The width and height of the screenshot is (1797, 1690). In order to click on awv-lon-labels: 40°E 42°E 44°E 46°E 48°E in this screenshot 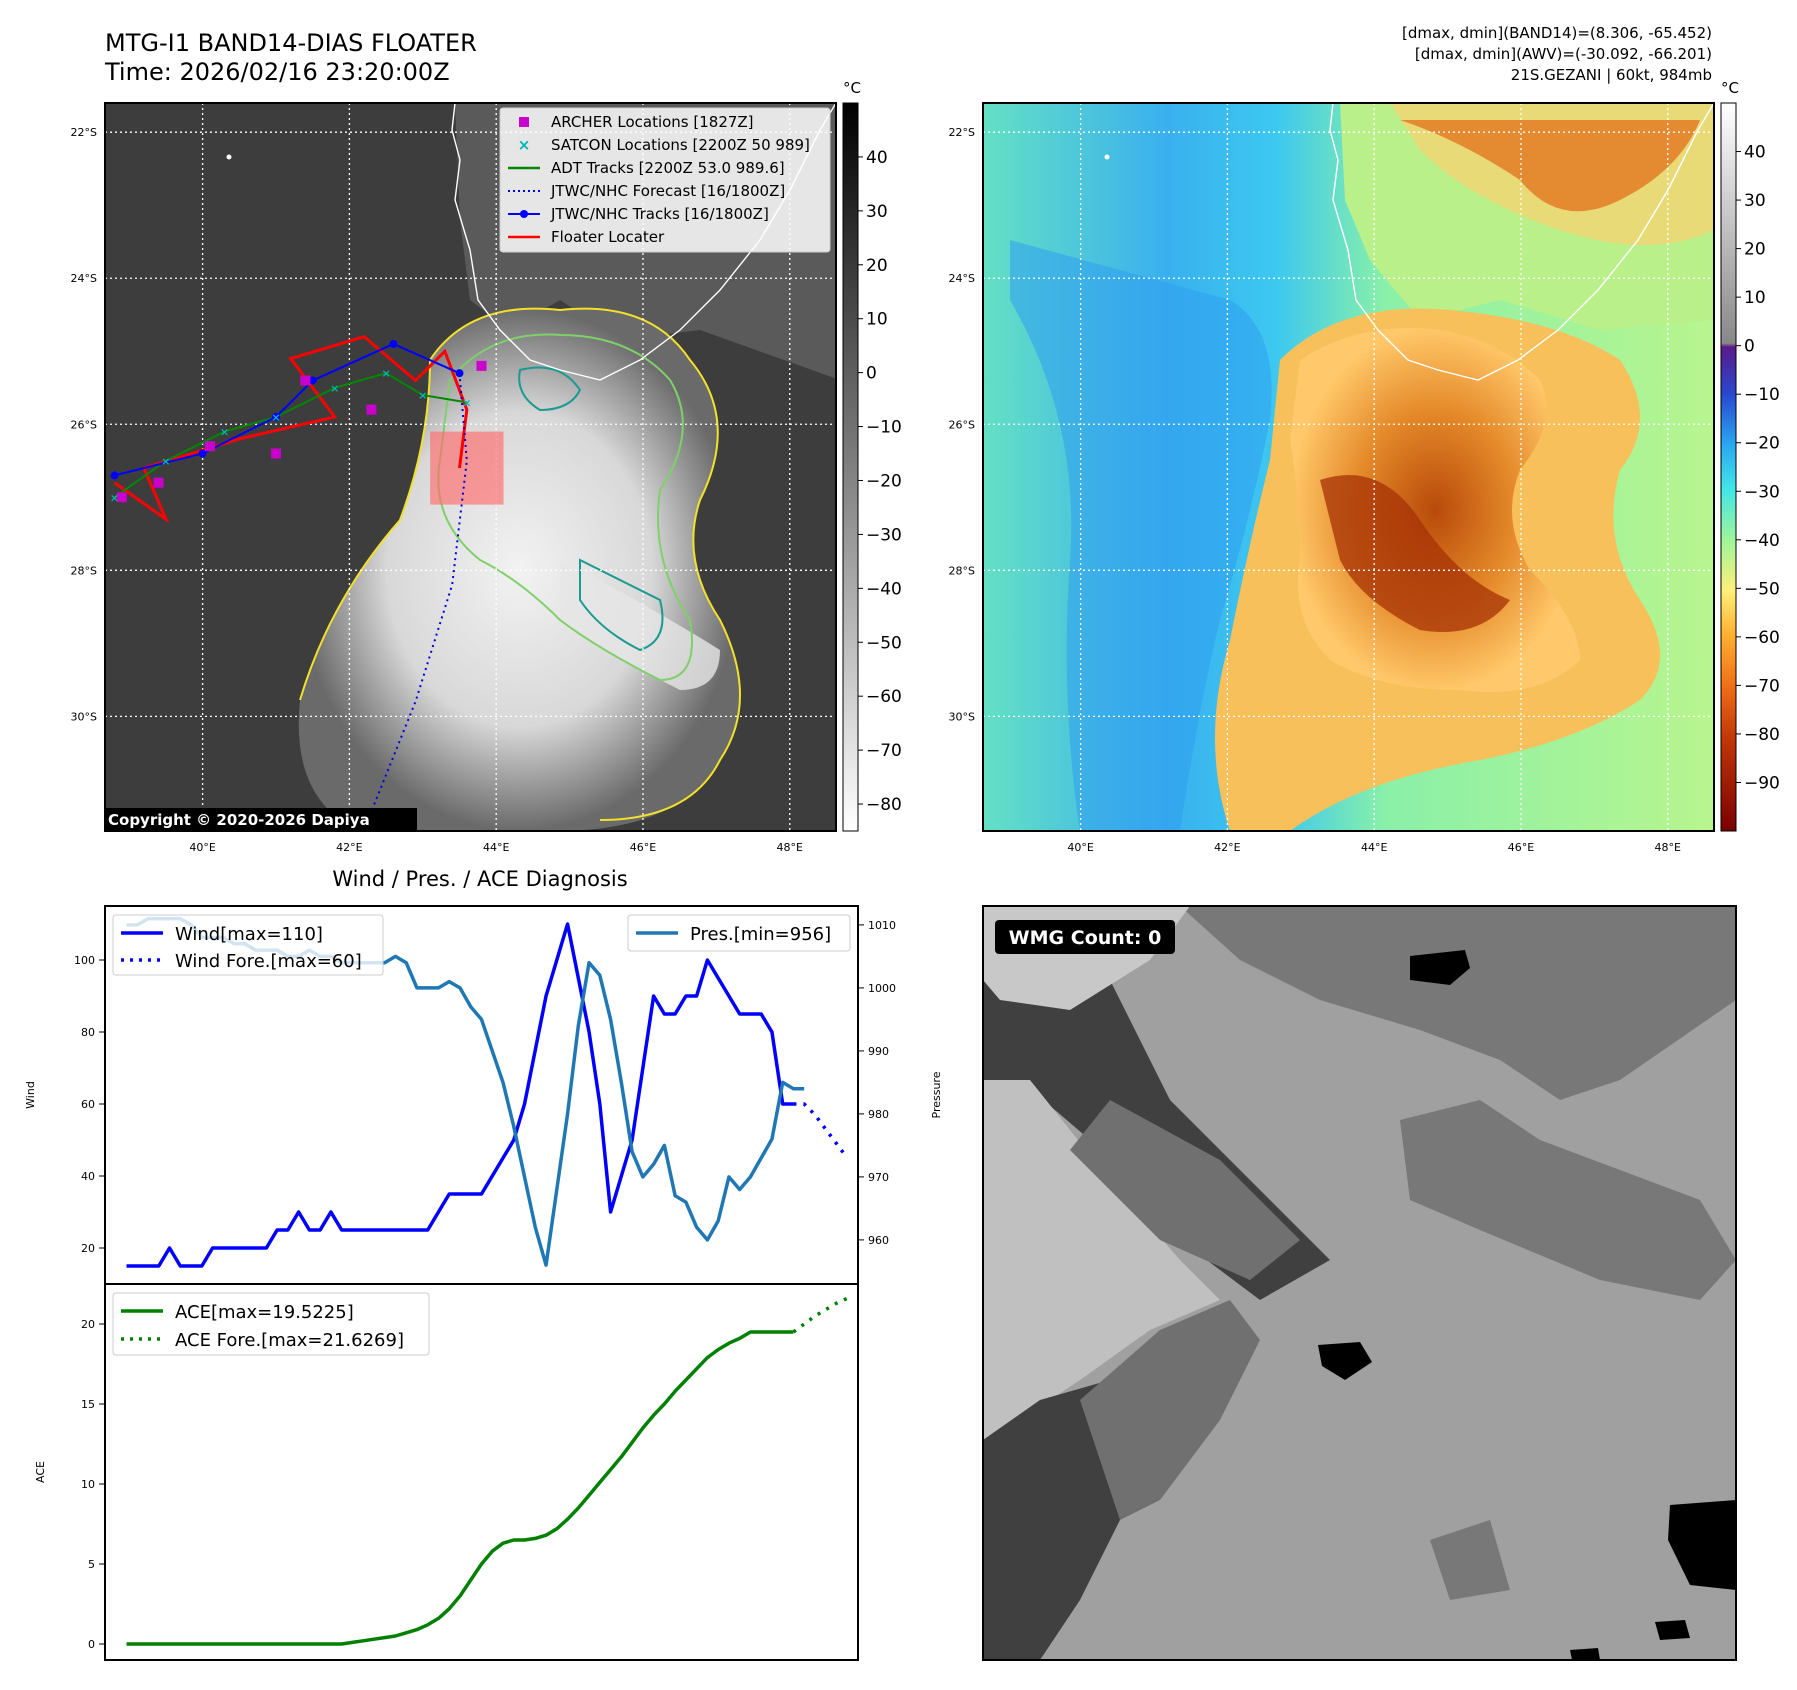, I will do `click(1374, 847)`.